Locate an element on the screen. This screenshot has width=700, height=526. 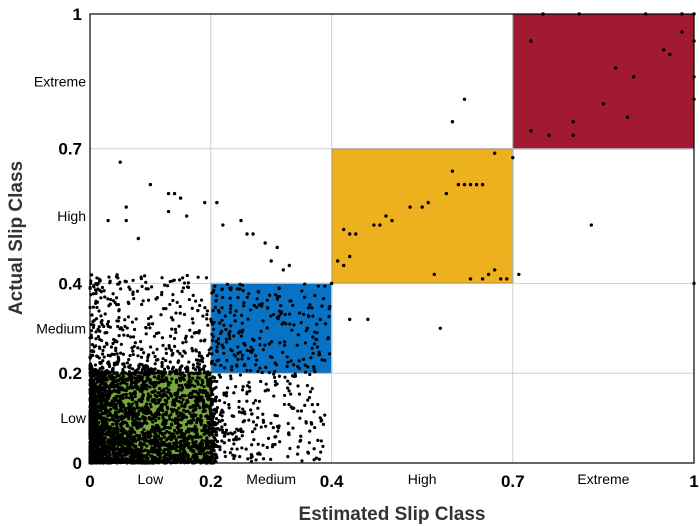
x-class-label: Low is located at coordinates (151, 479).